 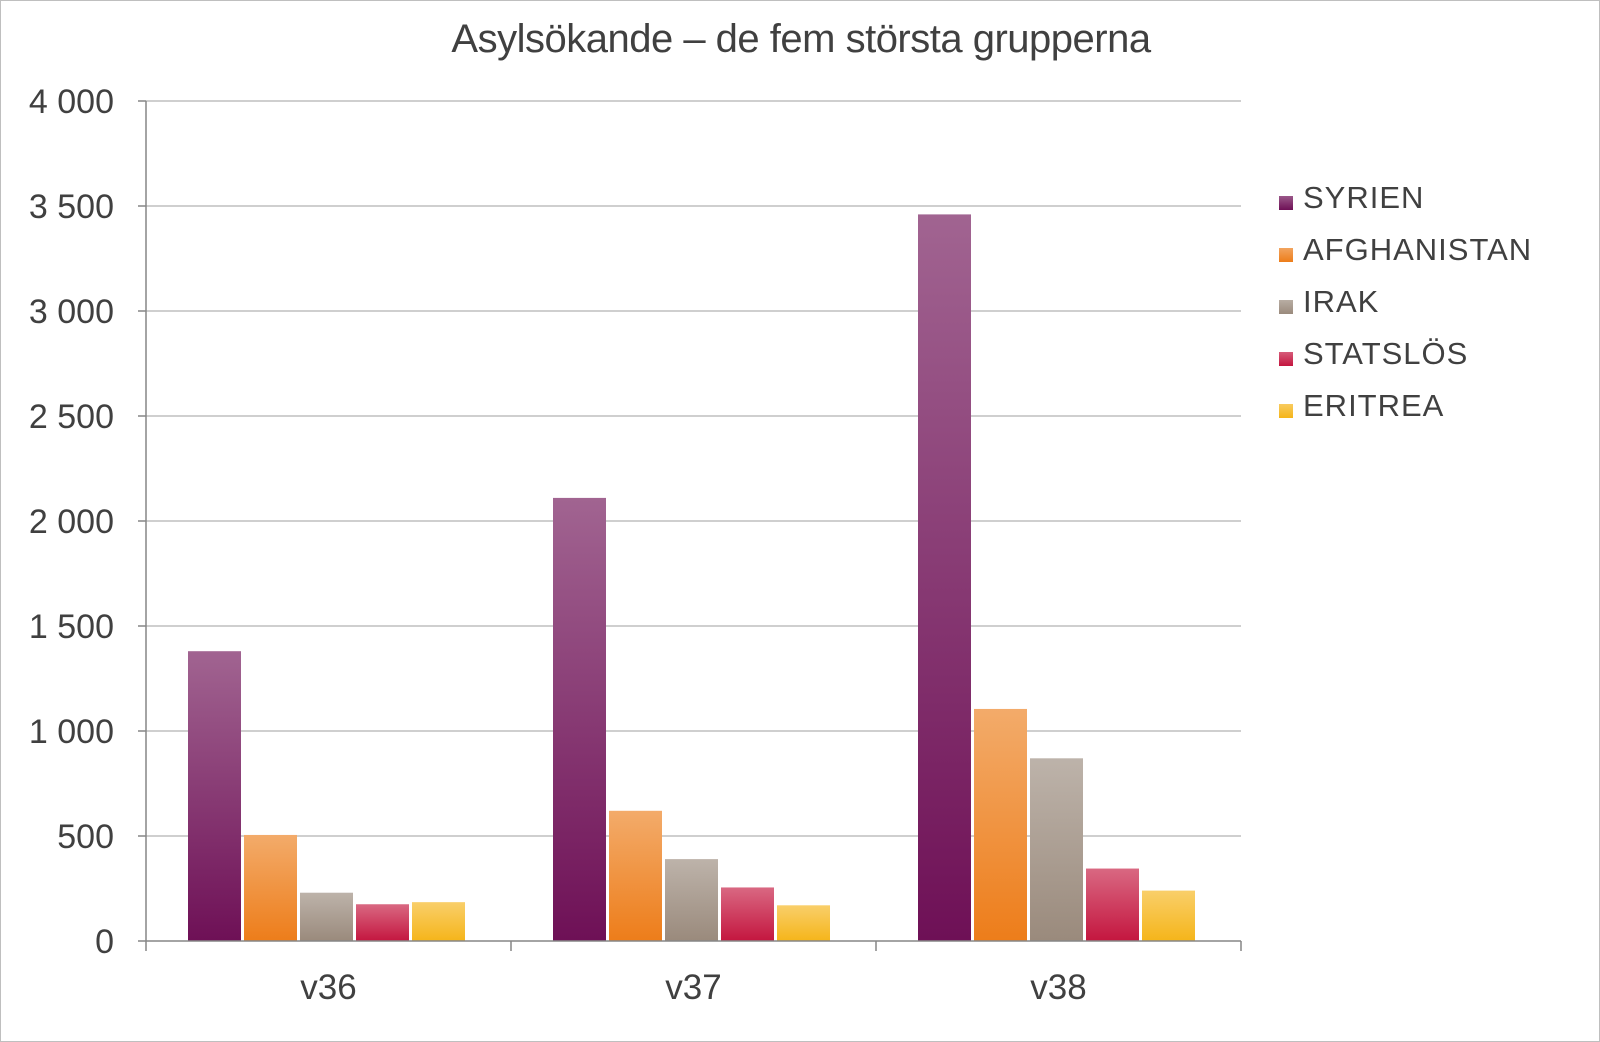 I want to click on bar-syrien-v38, so click(x=944, y=577).